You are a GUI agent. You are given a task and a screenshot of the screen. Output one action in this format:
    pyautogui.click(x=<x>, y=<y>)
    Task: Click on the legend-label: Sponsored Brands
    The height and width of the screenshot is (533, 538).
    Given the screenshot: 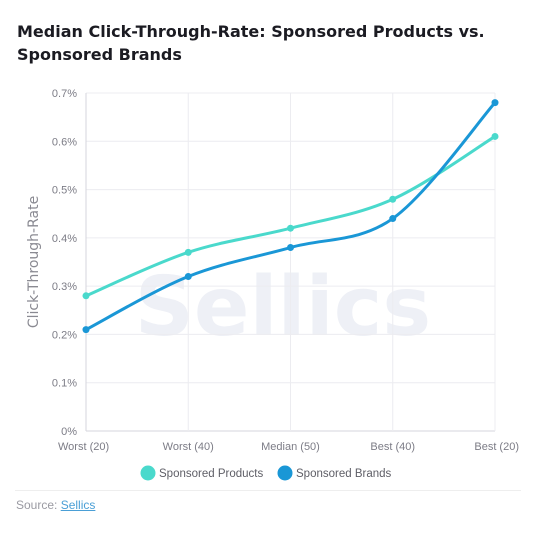 What is the action you would take?
    pyautogui.click(x=344, y=474)
    